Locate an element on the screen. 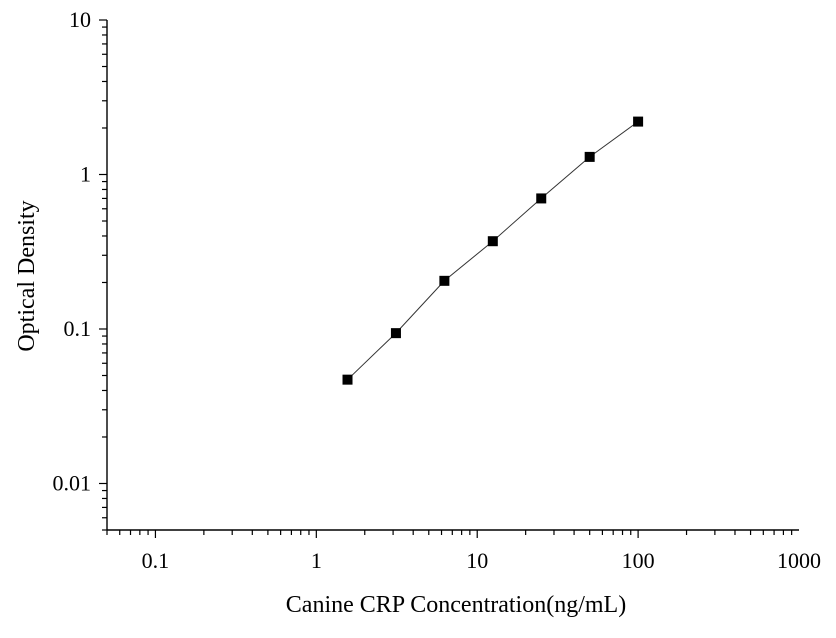  x-tick-label: 100 is located at coordinates (638, 560).